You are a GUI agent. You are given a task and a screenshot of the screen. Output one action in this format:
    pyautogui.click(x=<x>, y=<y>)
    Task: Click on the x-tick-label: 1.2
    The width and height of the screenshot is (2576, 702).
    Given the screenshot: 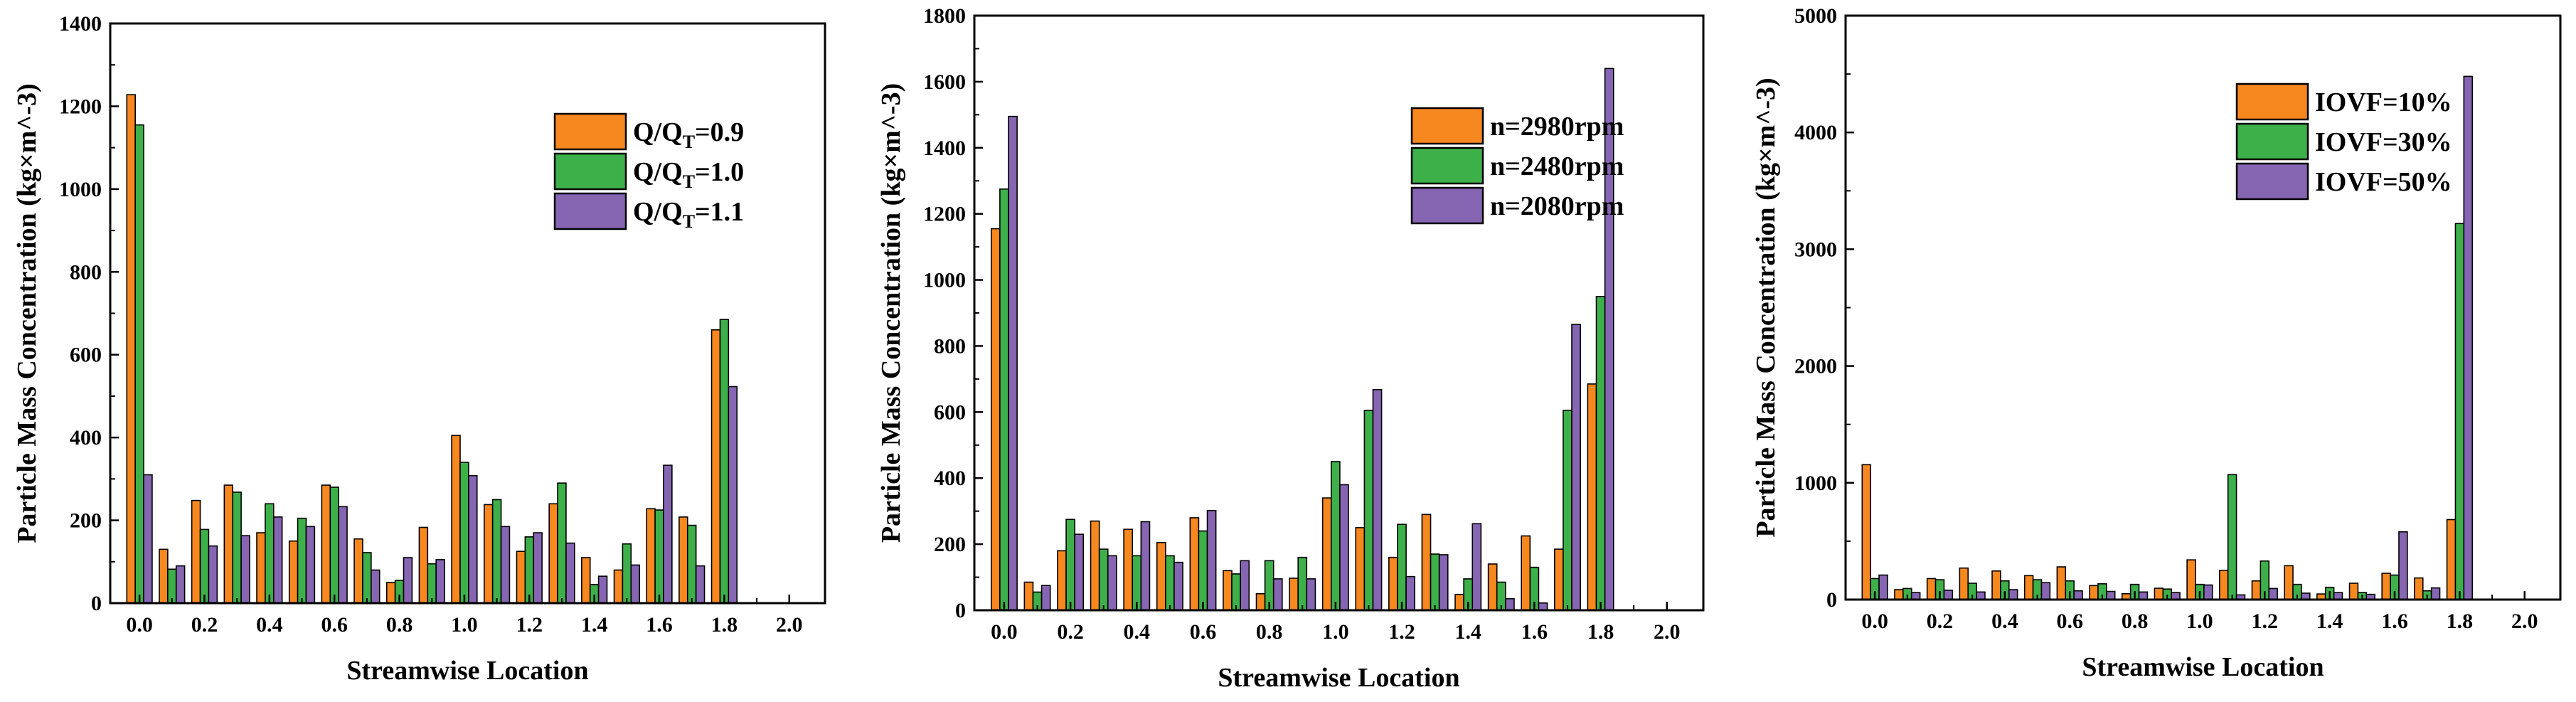 What is the action you would take?
    pyautogui.click(x=529, y=625)
    